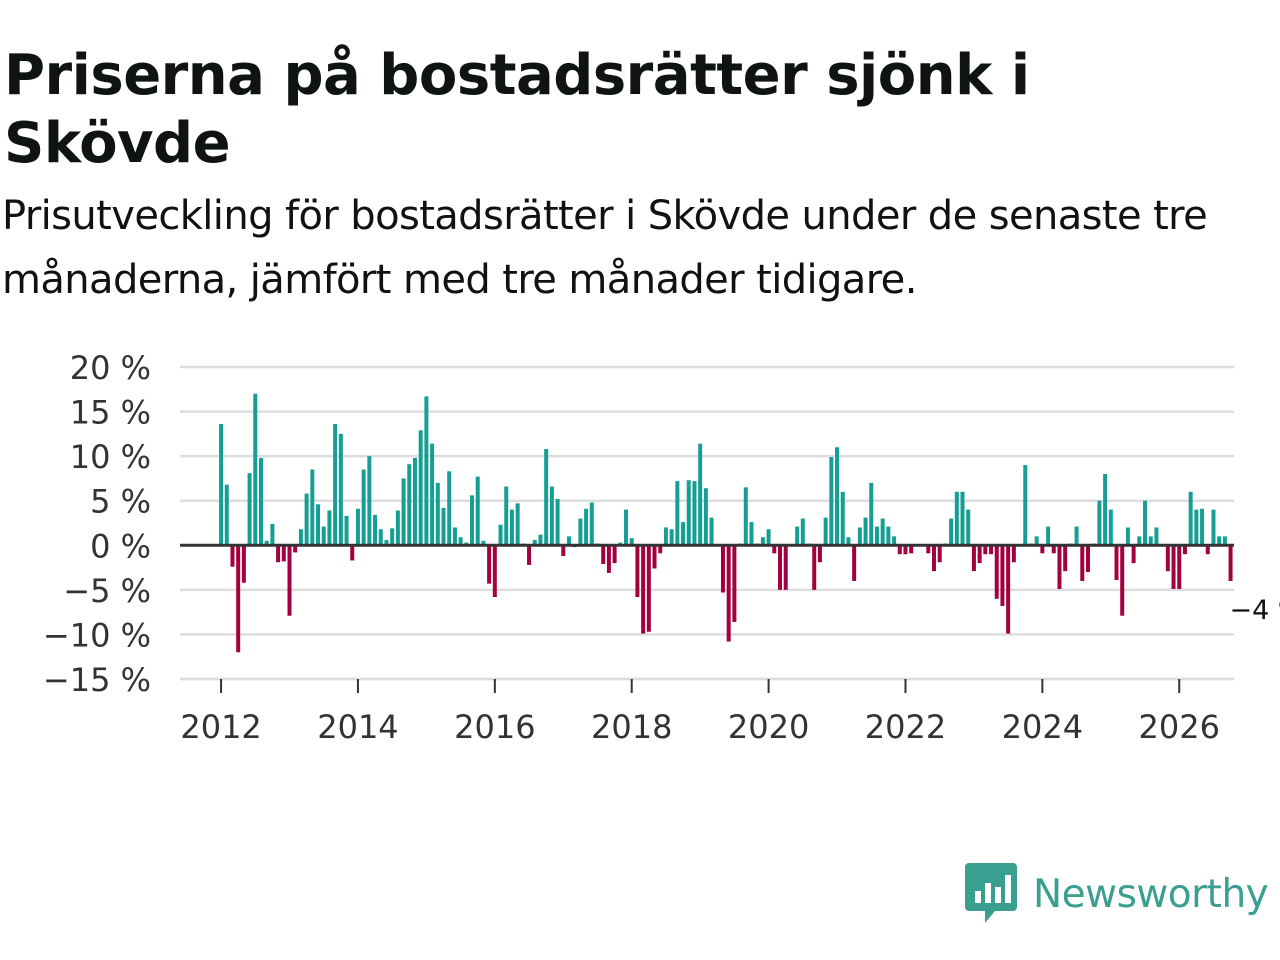 This screenshot has height=960, width=1280. I want to click on y-tick-label: 0 %, so click(120, 546).